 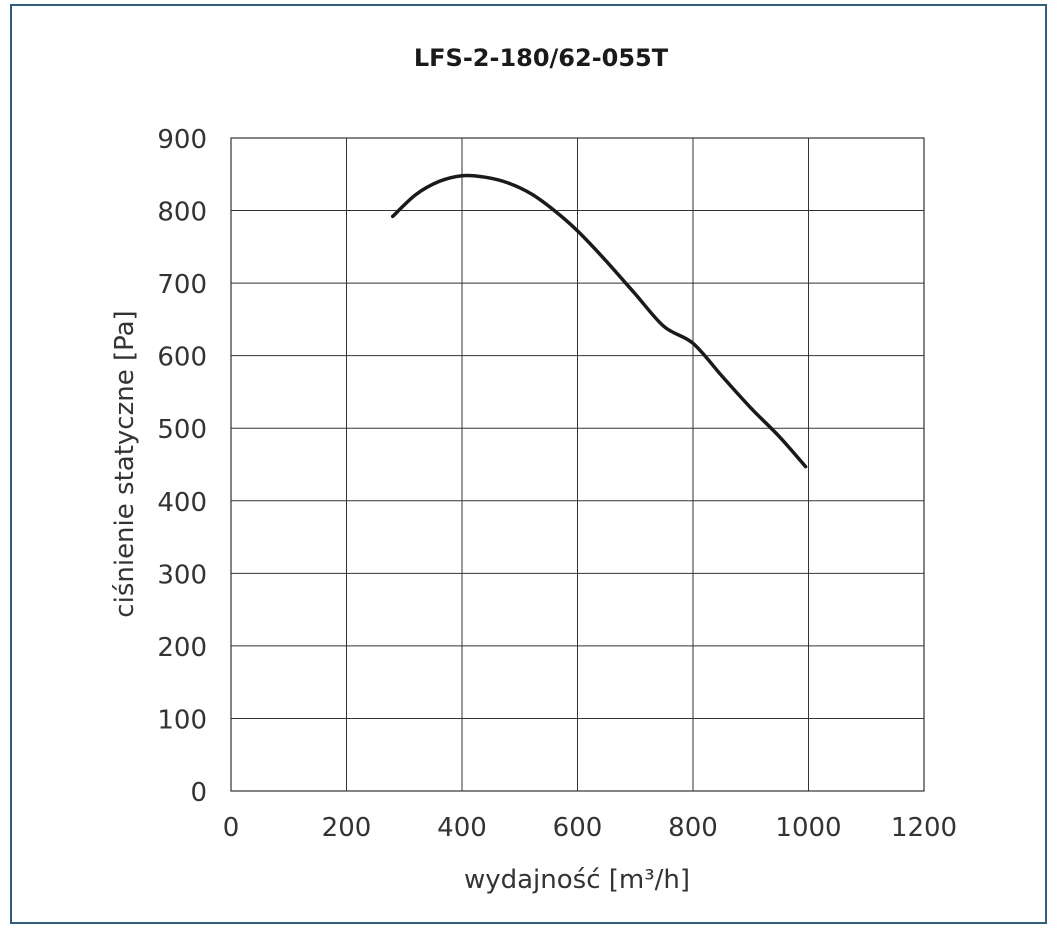 I want to click on y-tick-label-600: 600, so click(x=182, y=358).